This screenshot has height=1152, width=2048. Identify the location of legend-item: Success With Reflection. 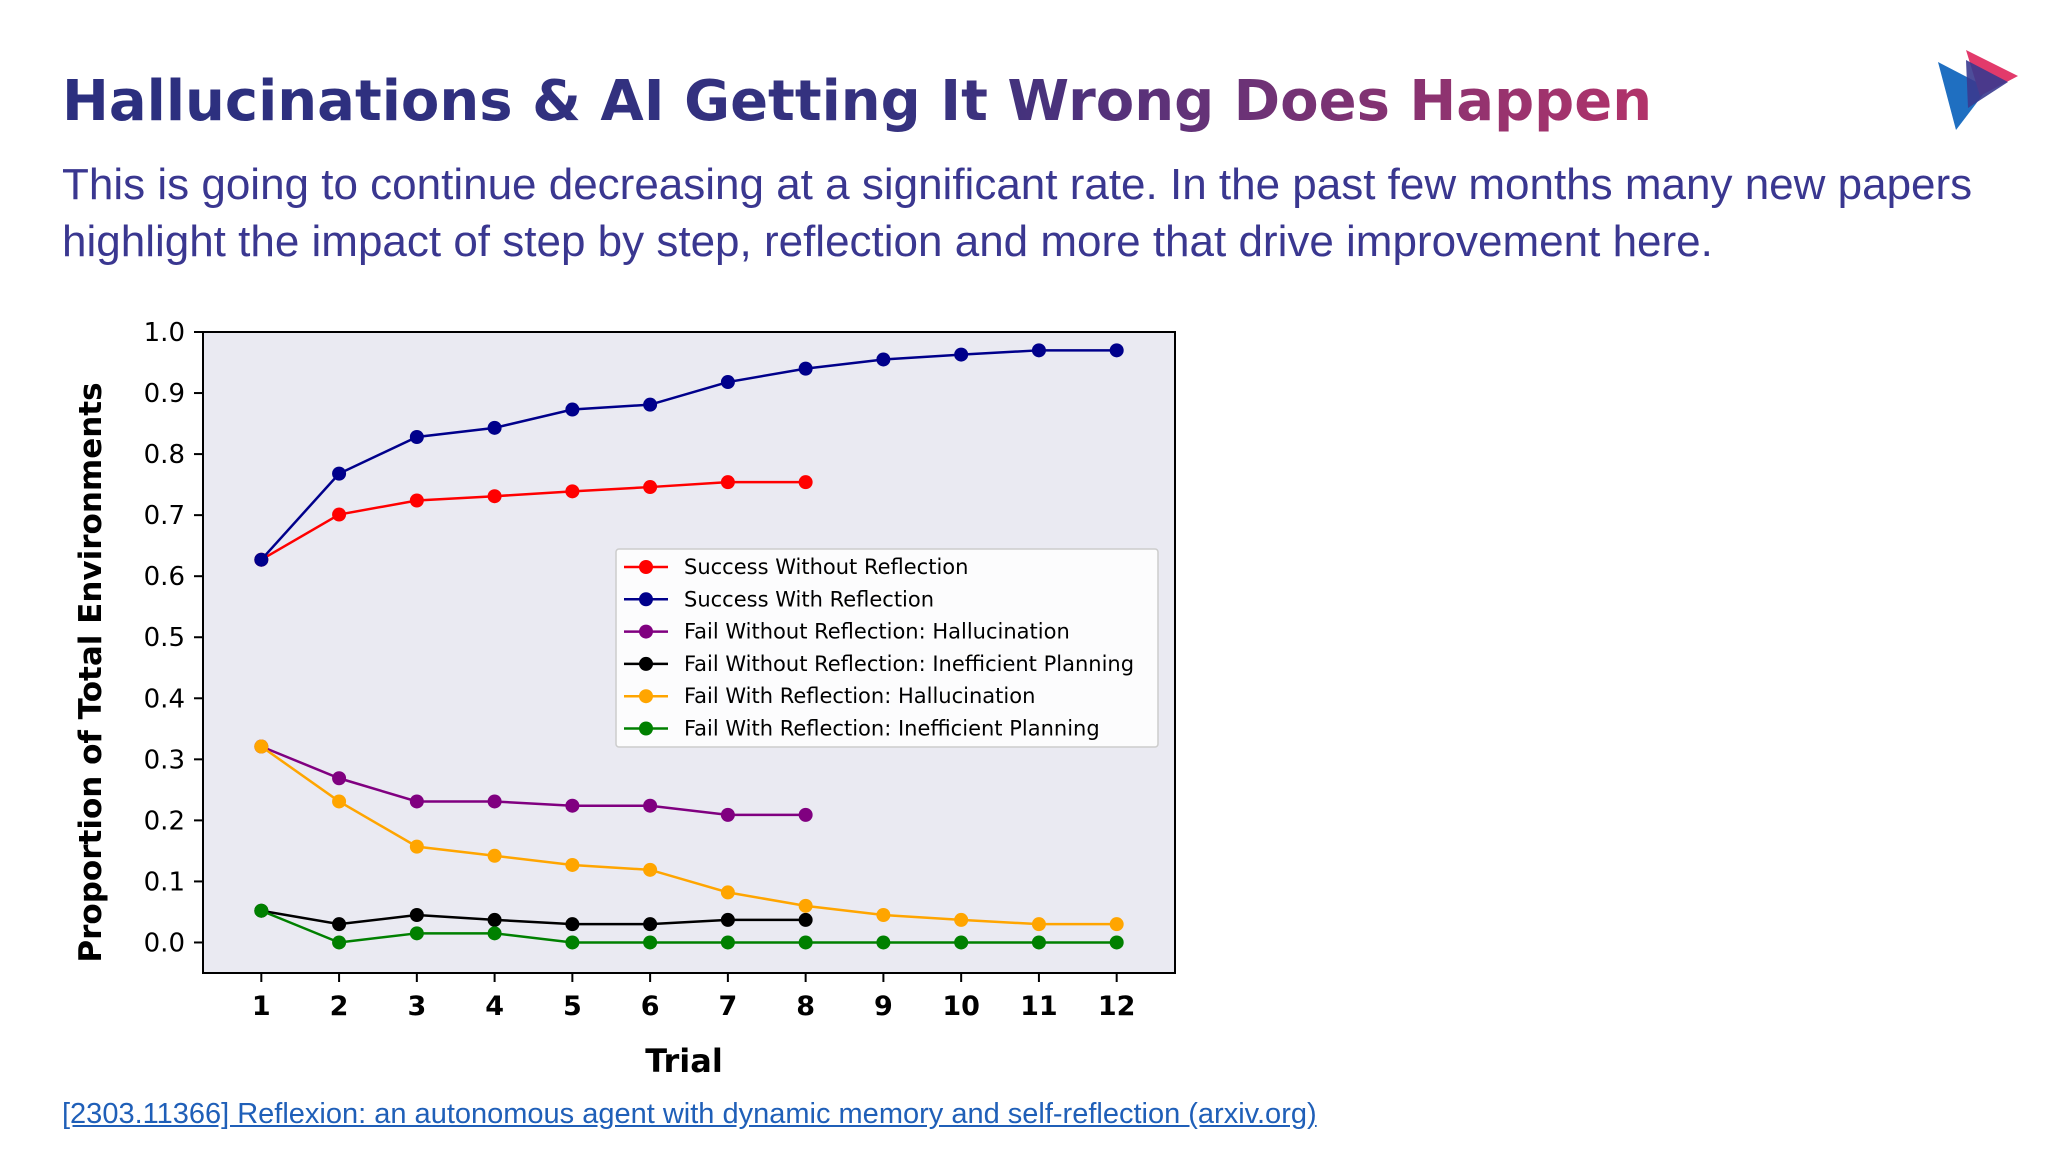
(779, 599).